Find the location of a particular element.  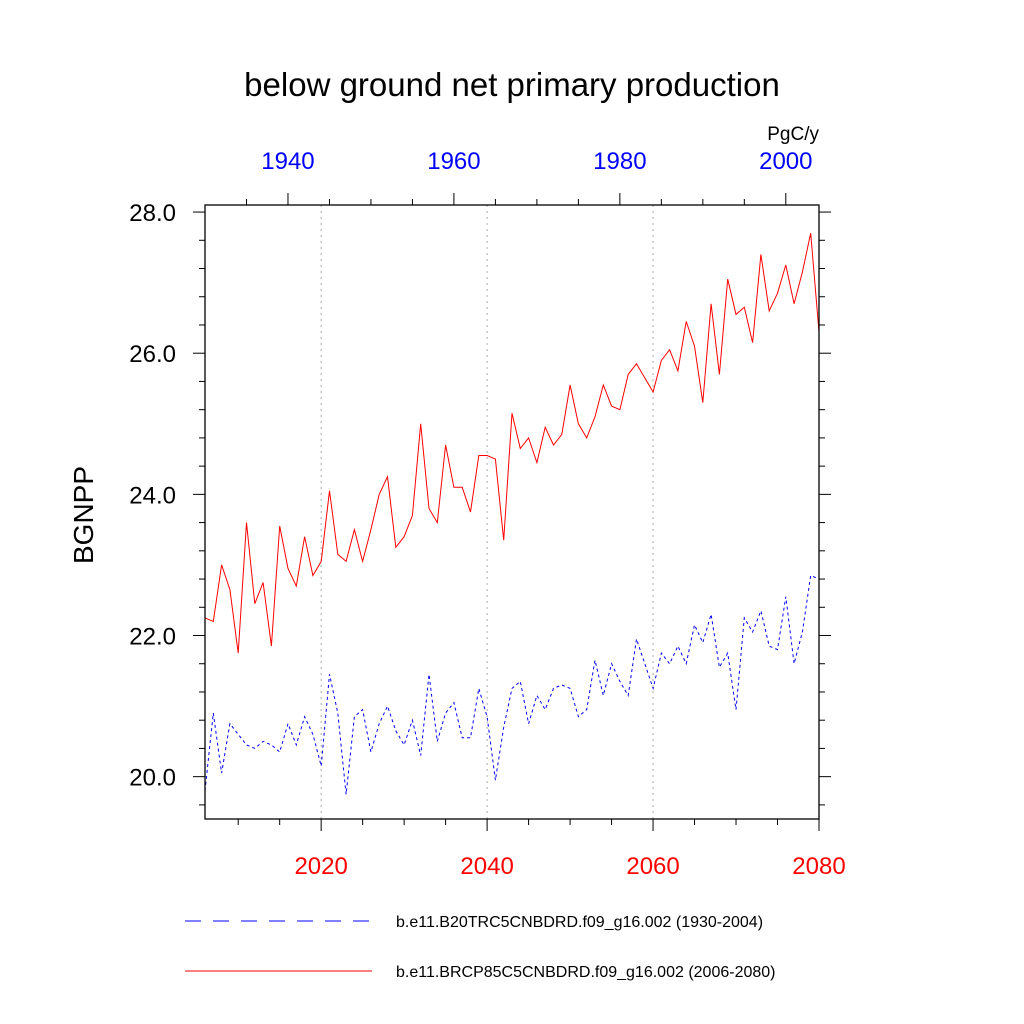

x-bottom-tick-label: 2060 is located at coordinates (652, 866).